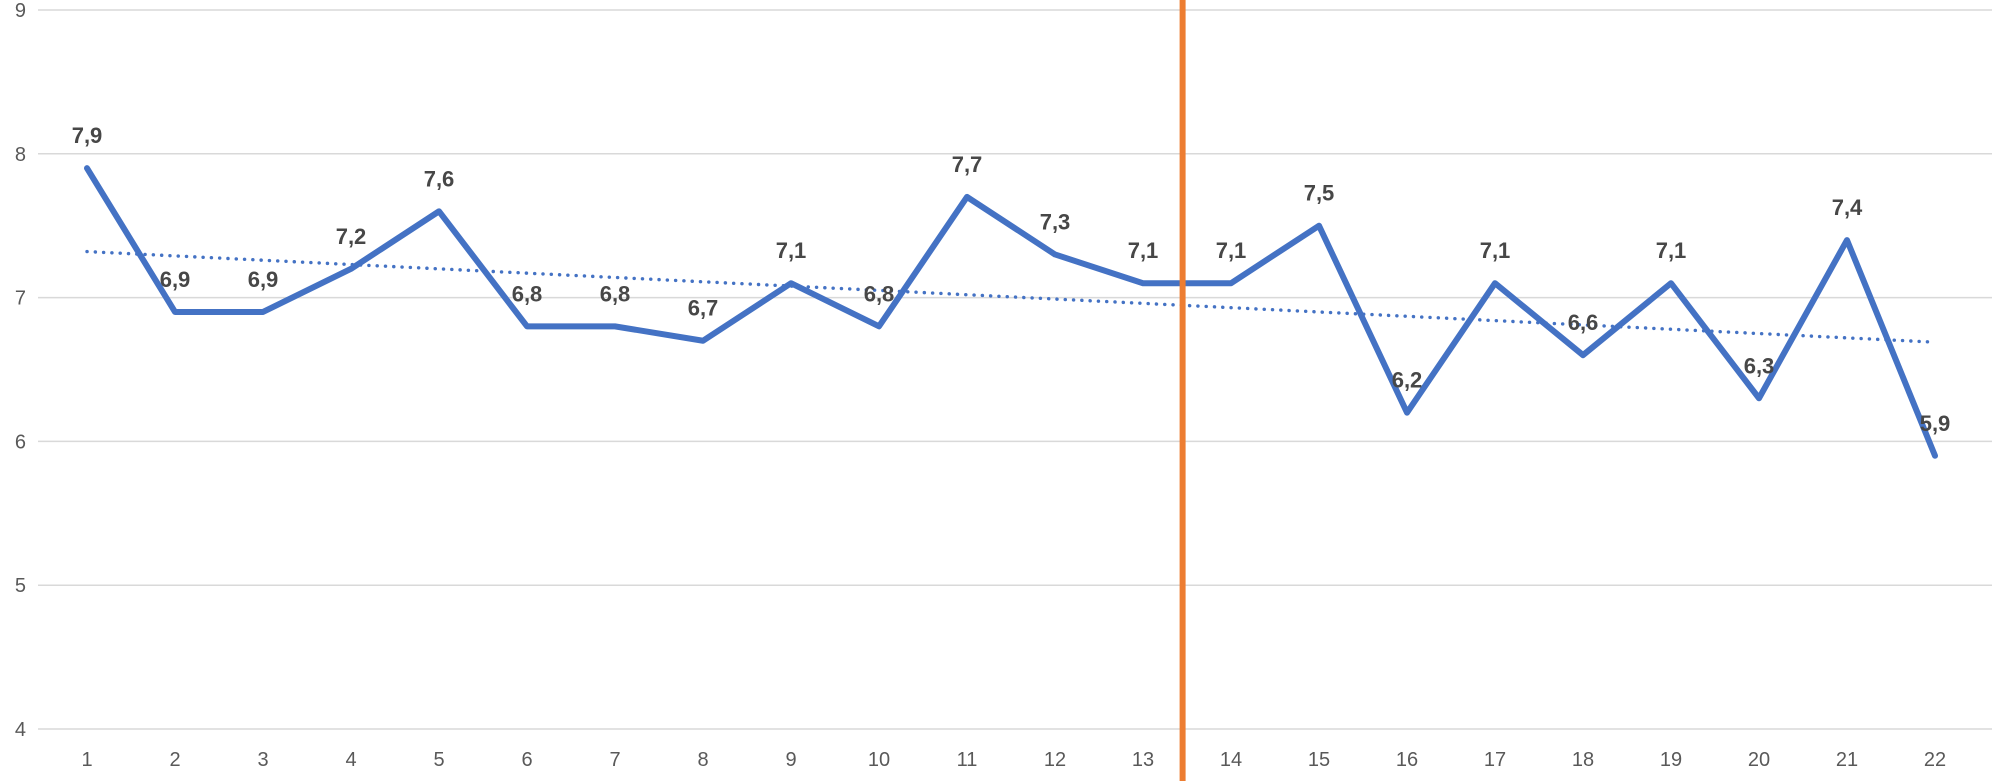 This screenshot has width=2000, height=781. Describe the element at coordinates (879, 760) in the screenshot. I see `x-tick-label: 10` at that location.